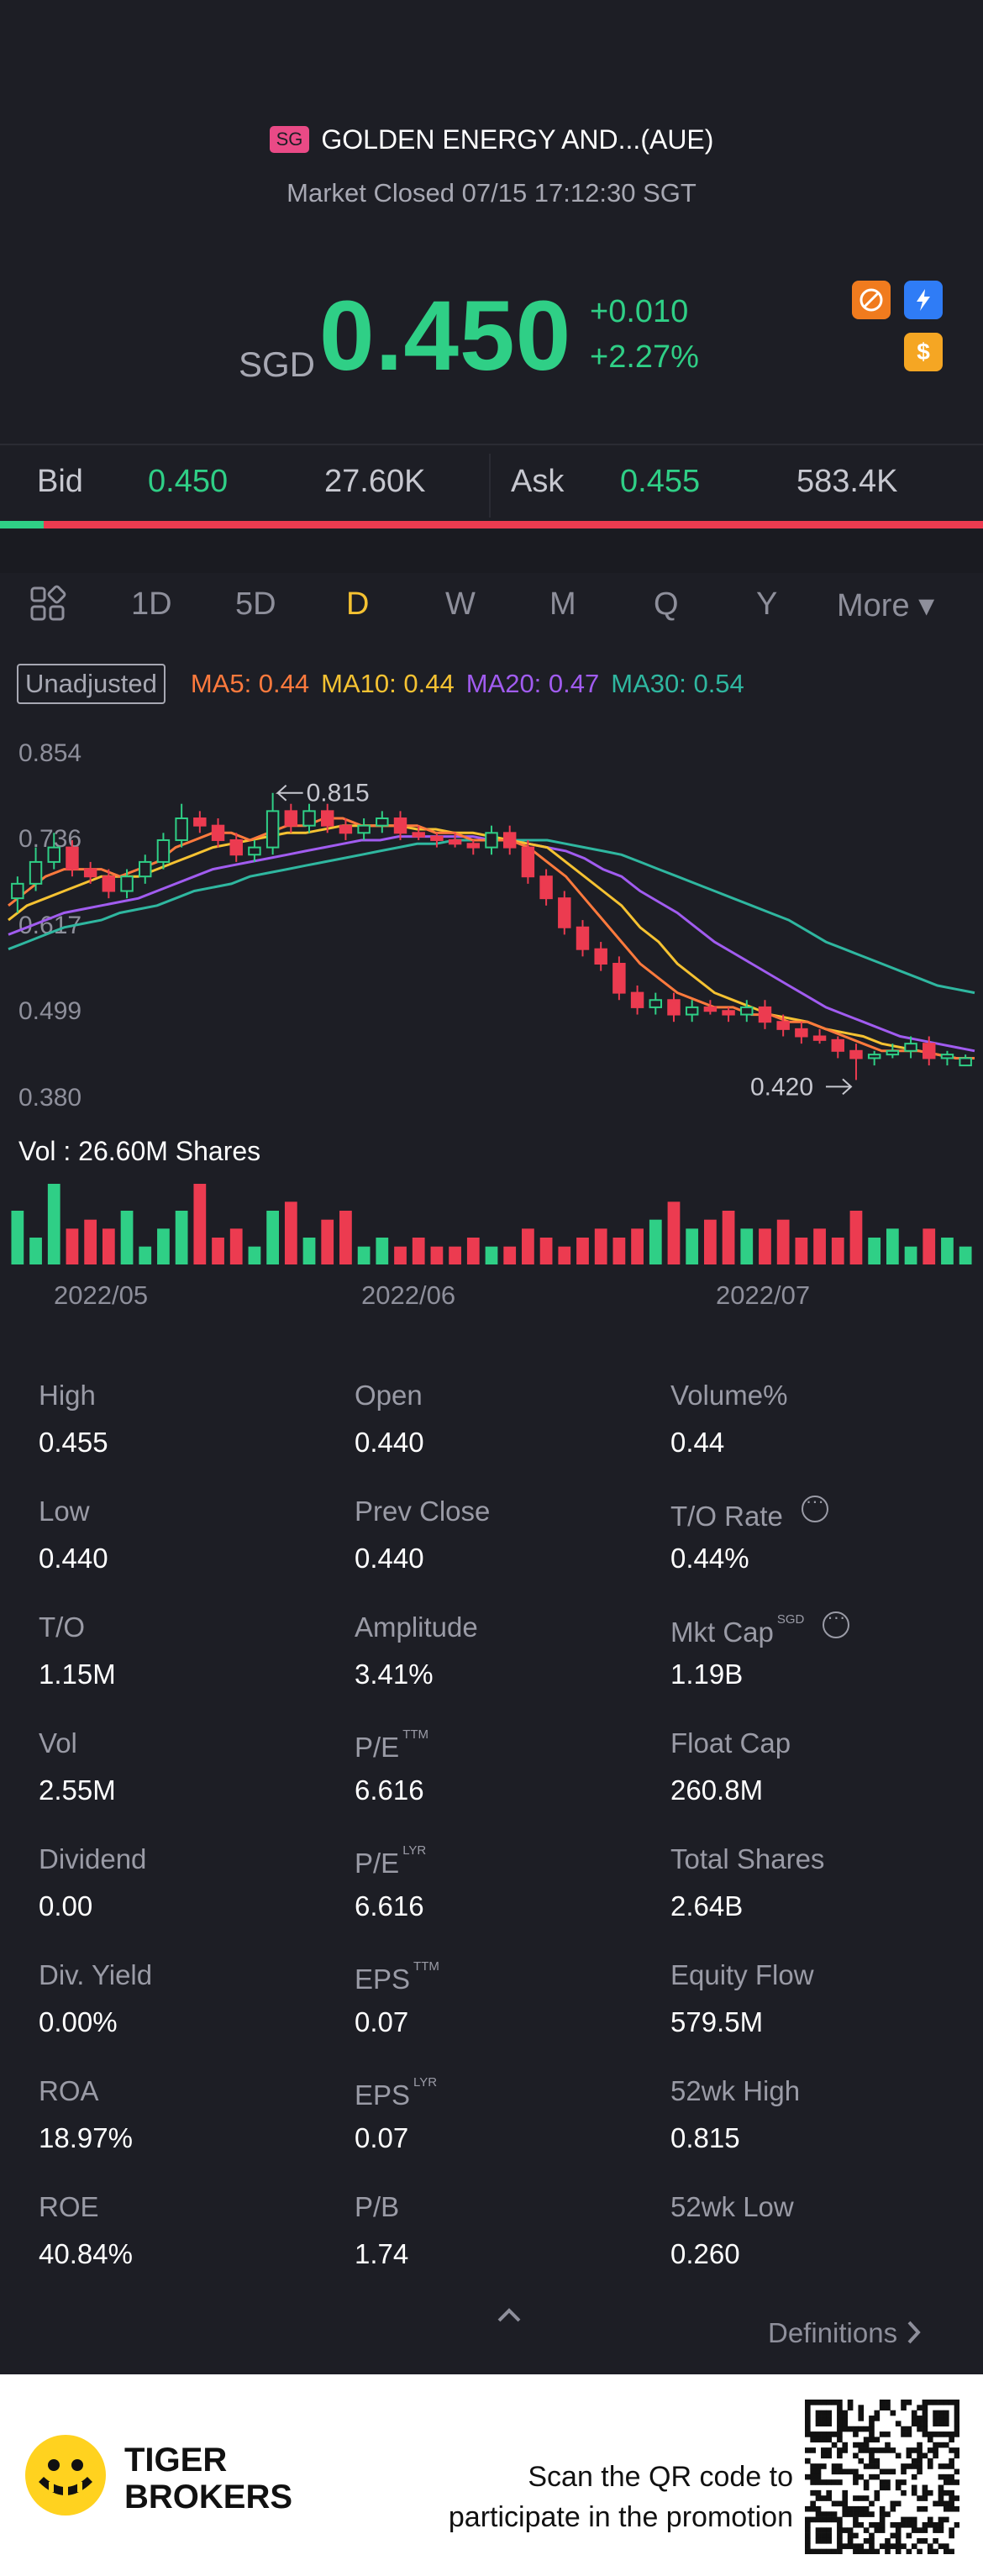 This screenshot has height=2576, width=983. What do you see at coordinates (92, 684) in the screenshot?
I see `unadjusted-toggle: Unadjusted` at bounding box center [92, 684].